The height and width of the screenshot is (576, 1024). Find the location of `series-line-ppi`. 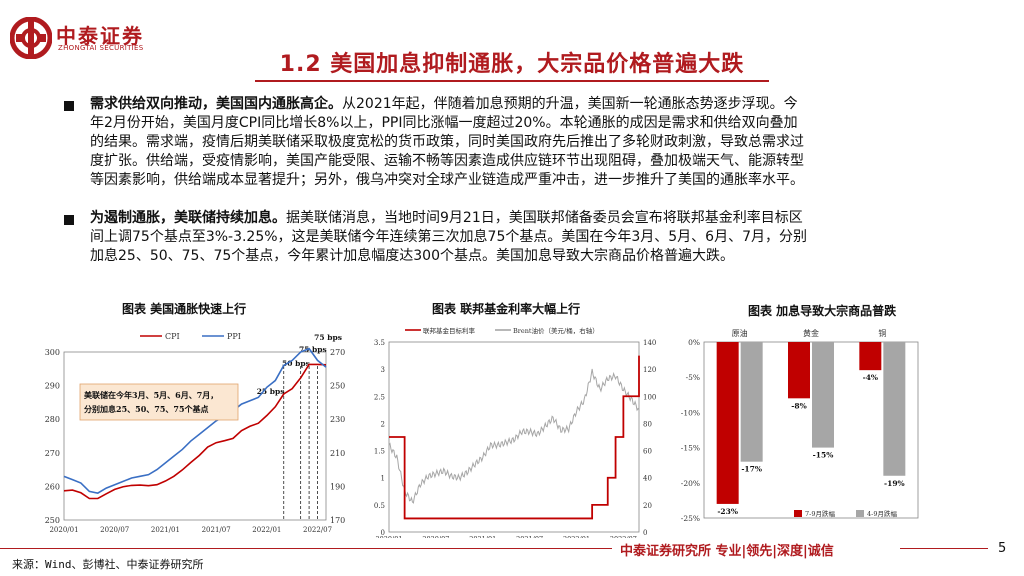

series-line-ppi is located at coordinates (195, 420).